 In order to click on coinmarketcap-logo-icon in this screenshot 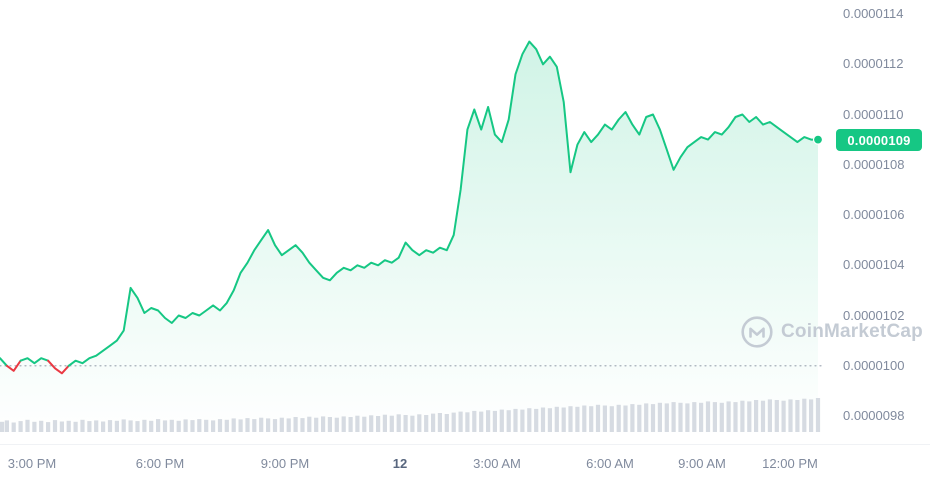, I will do `click(757, 332)`.